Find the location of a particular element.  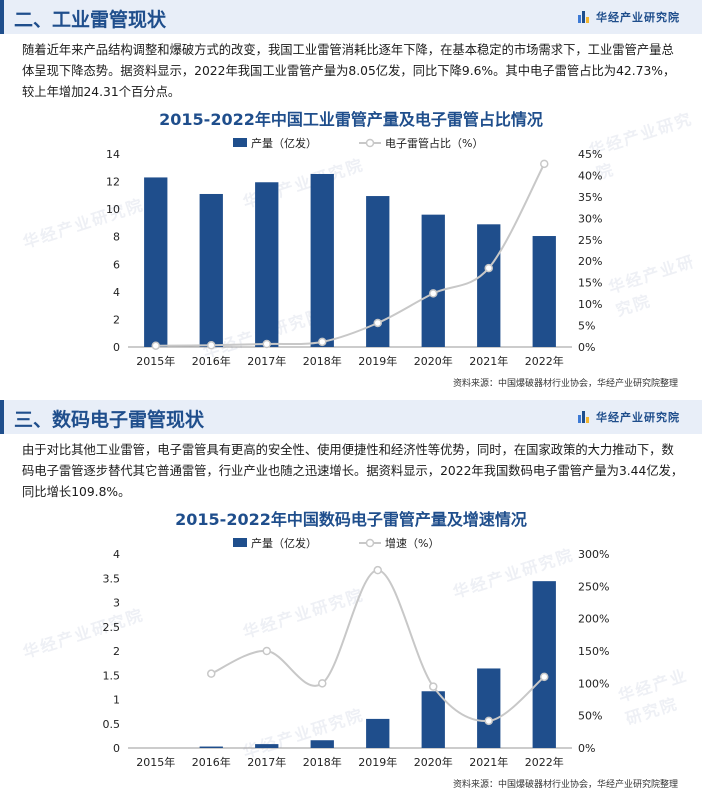

section-header-digital: 三、数码电子雷管现状 华经产业研究院 is located at coordinates (351, 417).